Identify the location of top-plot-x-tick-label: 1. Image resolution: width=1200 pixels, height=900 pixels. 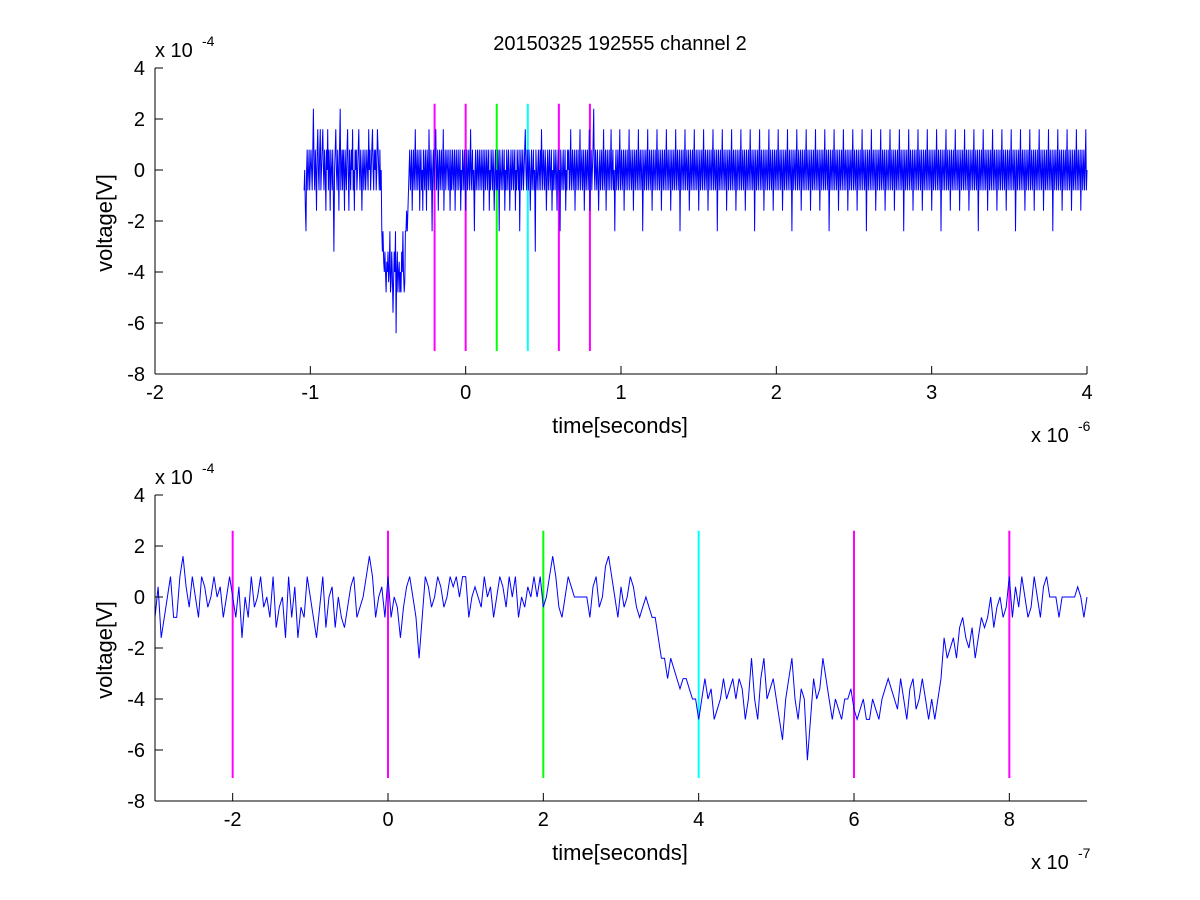
(620, 393).